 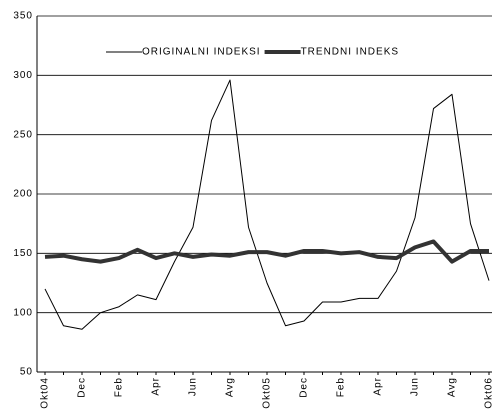 I want to click on x-tick-label: Okt05, so click(x=267, y=393).